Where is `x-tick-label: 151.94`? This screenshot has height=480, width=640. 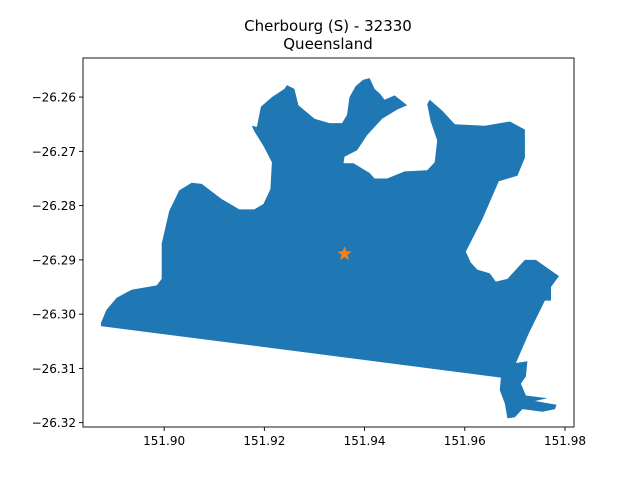 x-tick-label: 151.94 is located at coordinates (365, 441).